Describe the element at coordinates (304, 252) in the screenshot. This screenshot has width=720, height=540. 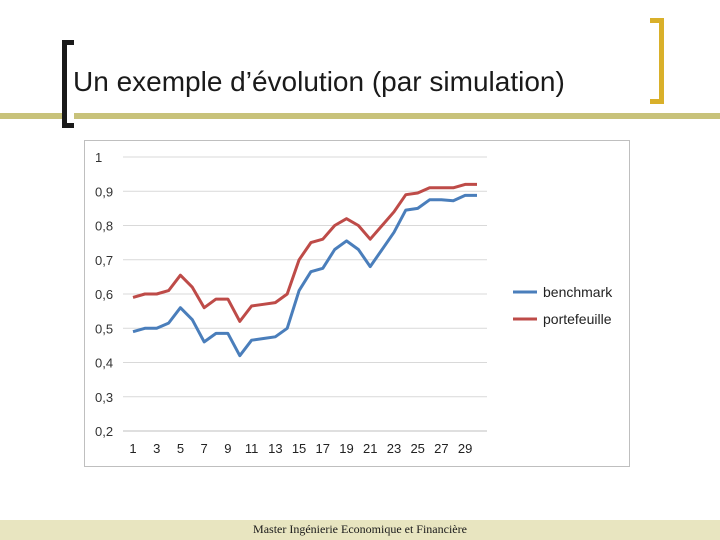
I see `series-line-portefeuille` at that location.